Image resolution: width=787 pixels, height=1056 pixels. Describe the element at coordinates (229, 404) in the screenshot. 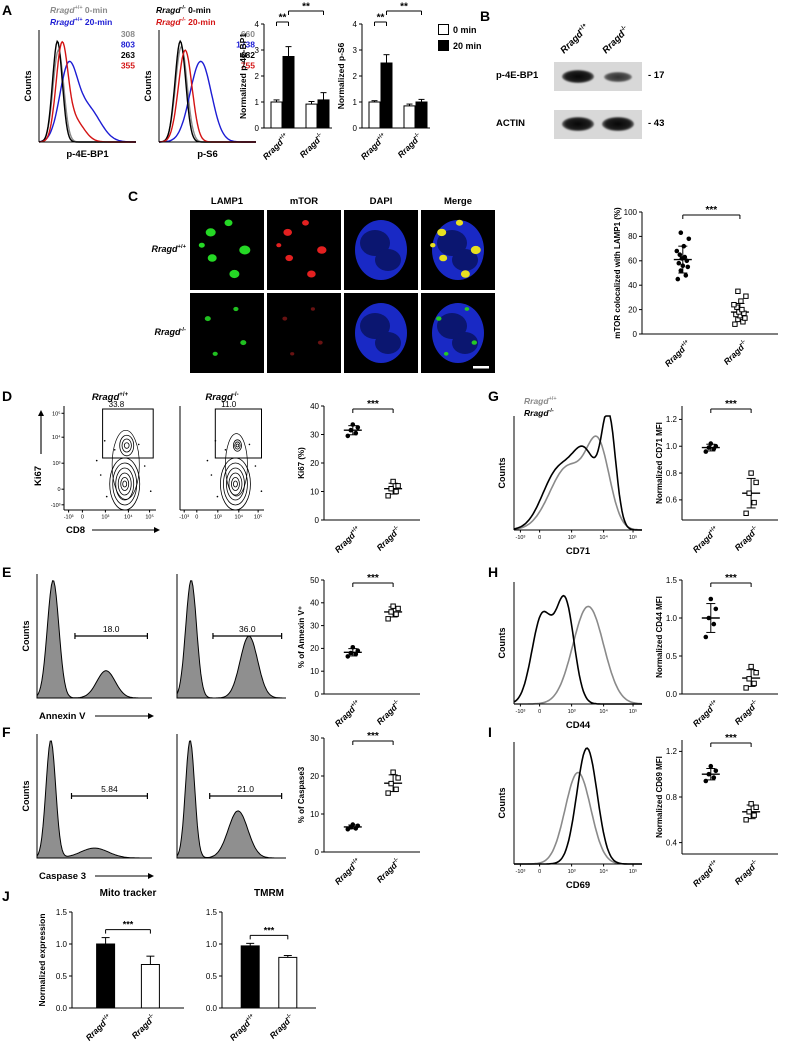

I see `svg-text: 11.0` at that location.